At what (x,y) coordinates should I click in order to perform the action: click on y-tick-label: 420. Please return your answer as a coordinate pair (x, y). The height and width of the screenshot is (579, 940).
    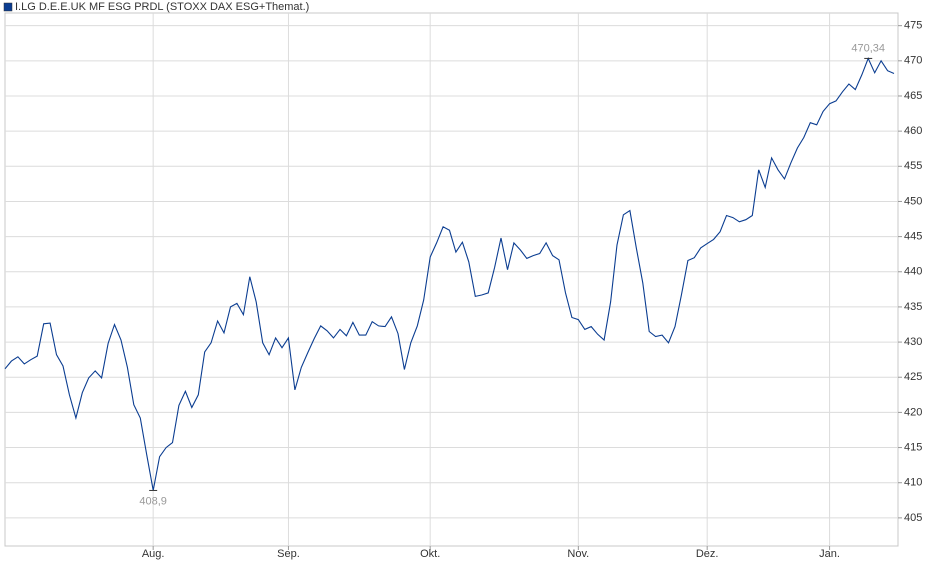
    Looking at the image, I should click on (913, 412).